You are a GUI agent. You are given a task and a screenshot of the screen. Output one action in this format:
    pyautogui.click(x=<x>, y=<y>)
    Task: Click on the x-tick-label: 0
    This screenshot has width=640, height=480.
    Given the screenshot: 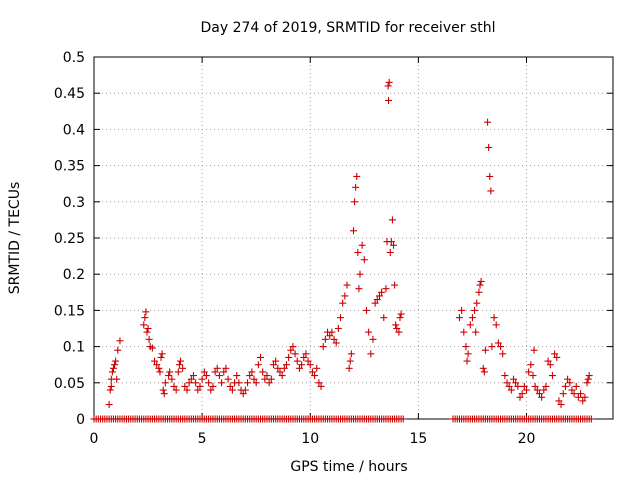 What is the action you would take?
    pyautogui.click(x=94, y=439)
    